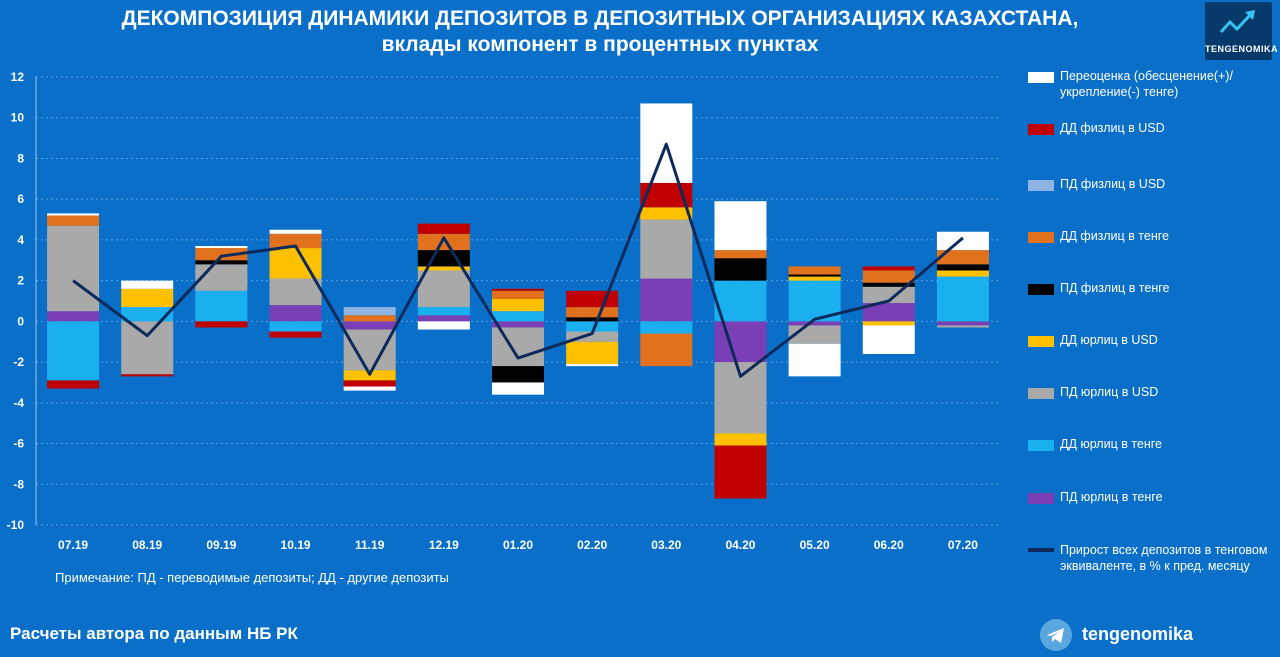 The width and height of the screenshot is (1280, 657). Describe the element at coordinates (963, 545) in the screenshot. I see `x-tick-label: 07.20` at that location.